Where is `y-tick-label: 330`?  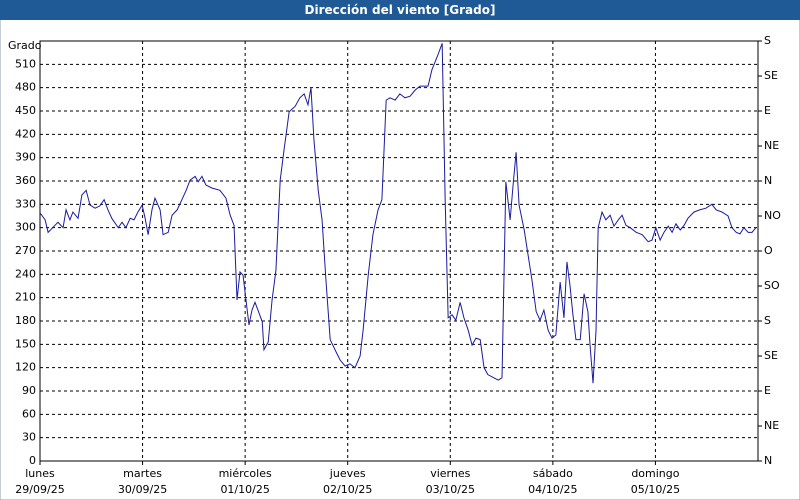
y-tick-label: 330 is located at coordinates (25, 203).